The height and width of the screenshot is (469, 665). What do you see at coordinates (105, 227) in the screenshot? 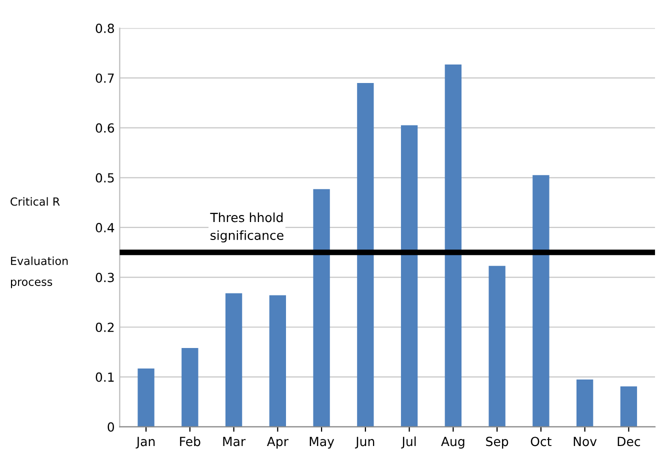
I see `y-tick-label: 0.4` at bounding box center [105, 227].